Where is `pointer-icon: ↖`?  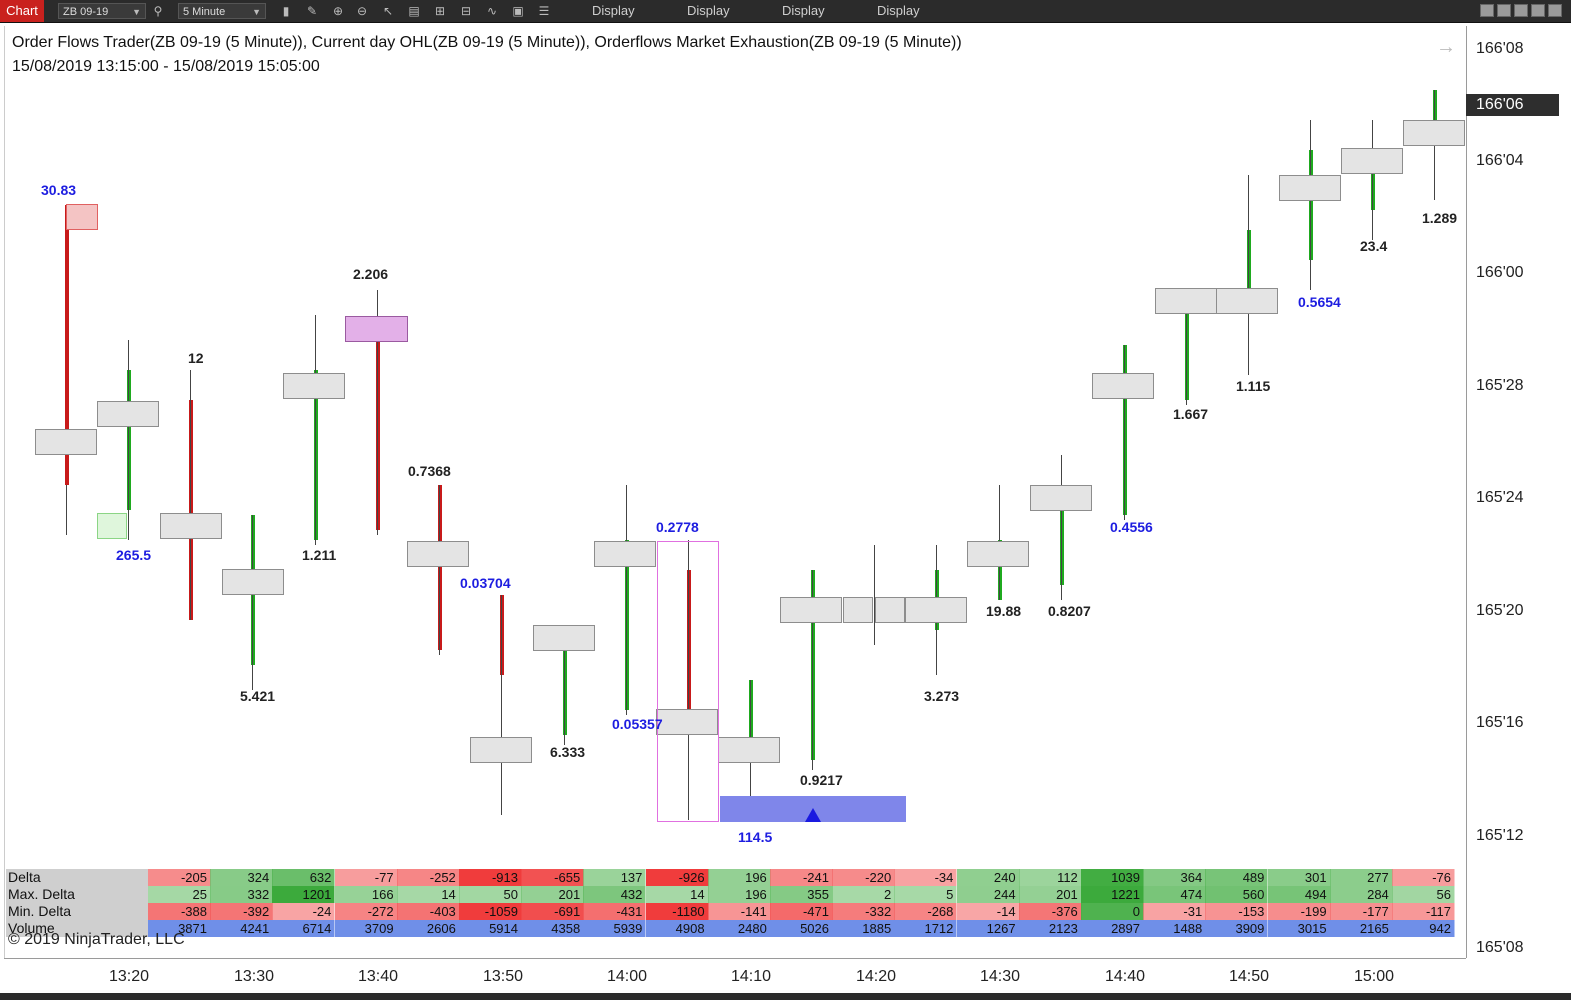 pointer-icon: ↖ is located at coordinates (388, 11).